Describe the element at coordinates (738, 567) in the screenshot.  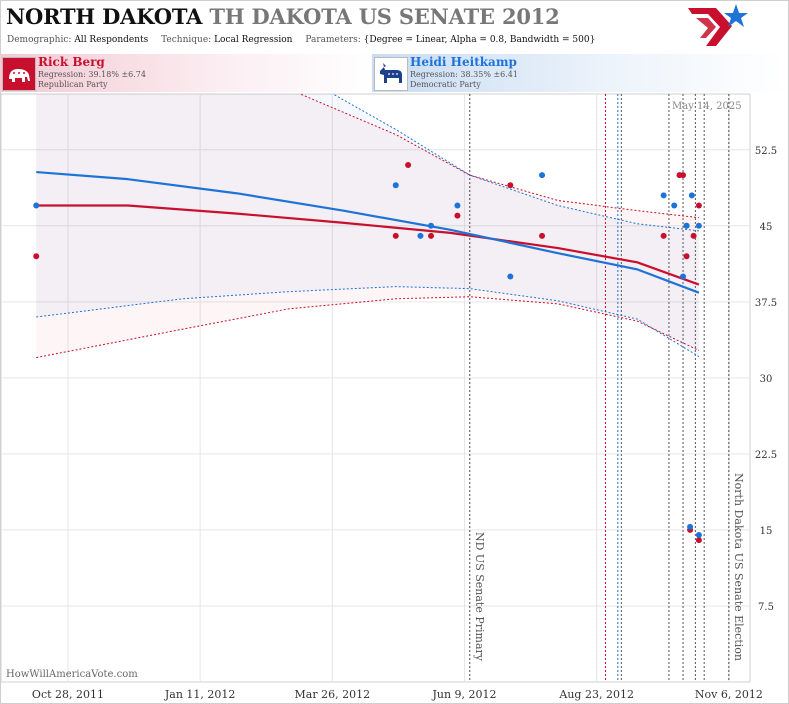
I see `event-label-1: North Dakota US Senate Election` at that location.